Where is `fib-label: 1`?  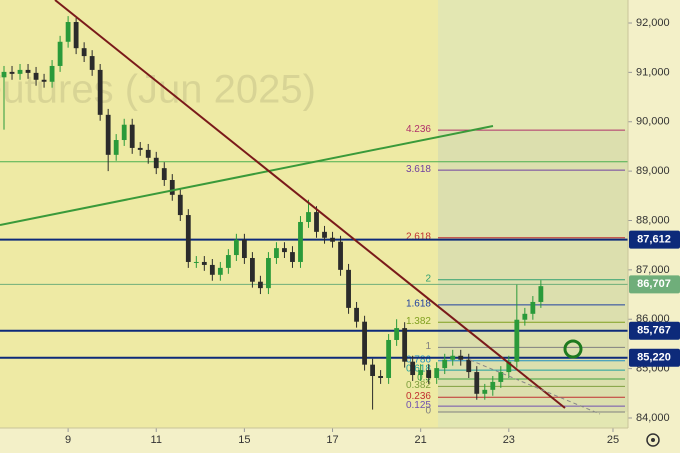
fib-label: 1 is located at coordinates (428, 346).